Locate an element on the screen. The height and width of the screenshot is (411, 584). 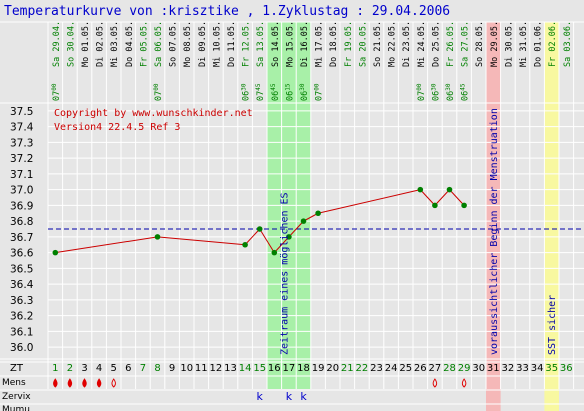
cycle-day-number: 32 is located at coordinates (508, 368).